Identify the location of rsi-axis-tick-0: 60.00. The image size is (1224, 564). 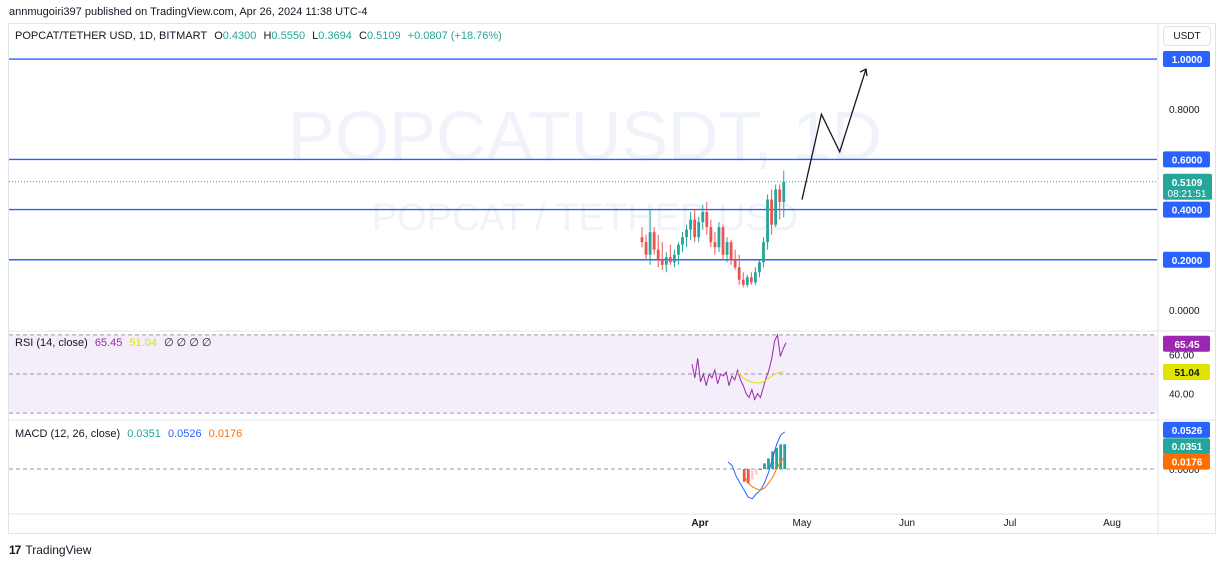
(1181, 355).